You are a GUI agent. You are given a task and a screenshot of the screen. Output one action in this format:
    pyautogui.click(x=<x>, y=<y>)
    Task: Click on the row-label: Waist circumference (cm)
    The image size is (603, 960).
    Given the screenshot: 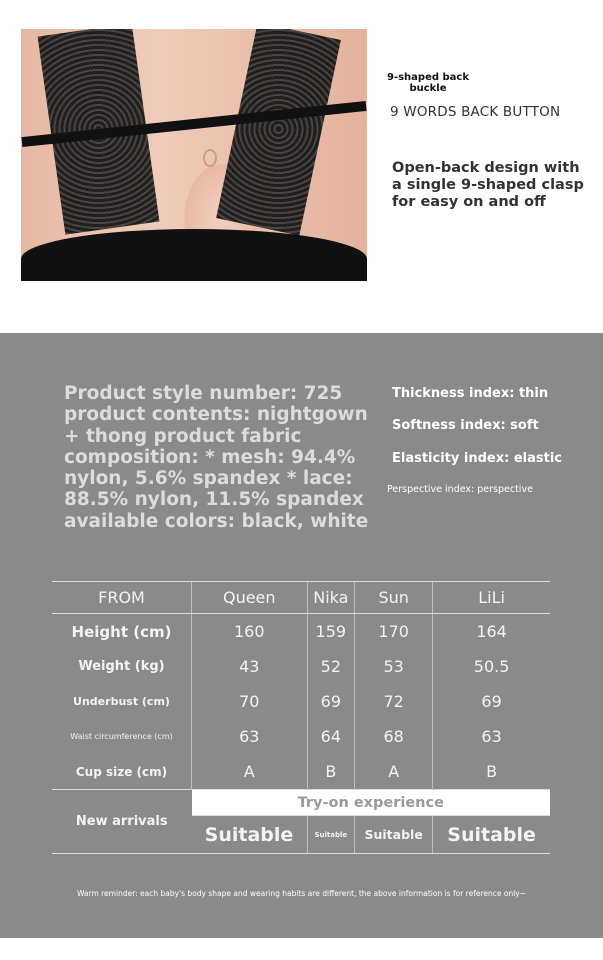 What is the action you would take?
    pyautogui.click(x=121, y=736)
    